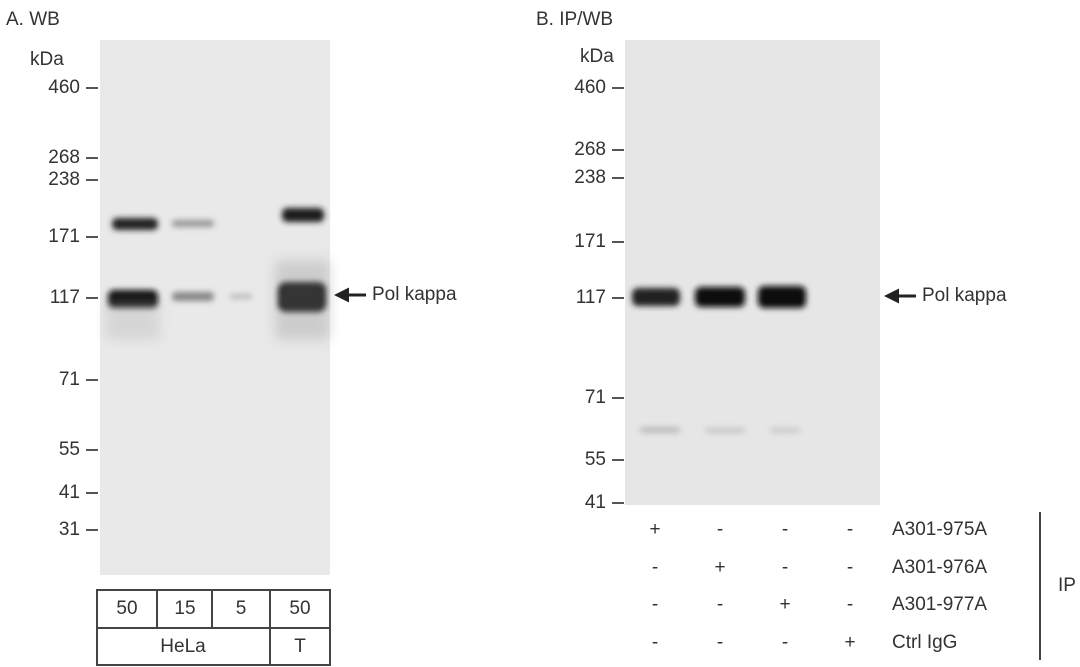 This screenshot has height=667, width=1080. Describe the element at coordinates (184, 608) in the screenshot. I see `lane-label: 15` at that location.